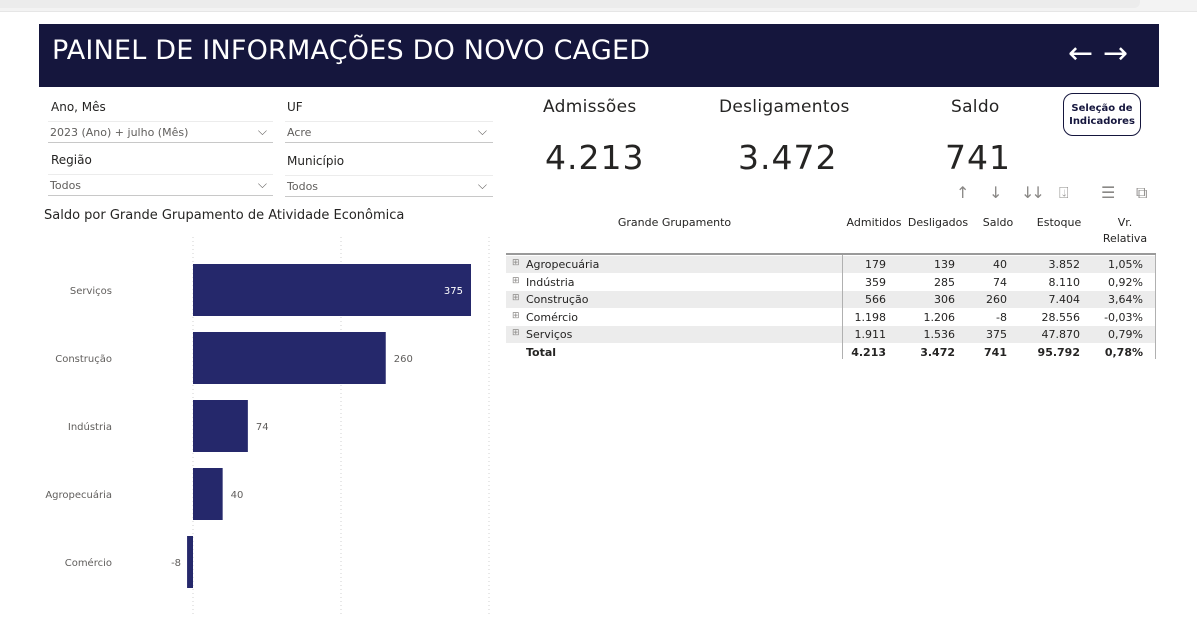  I want to click on data-label: 375, so click(453, 291).